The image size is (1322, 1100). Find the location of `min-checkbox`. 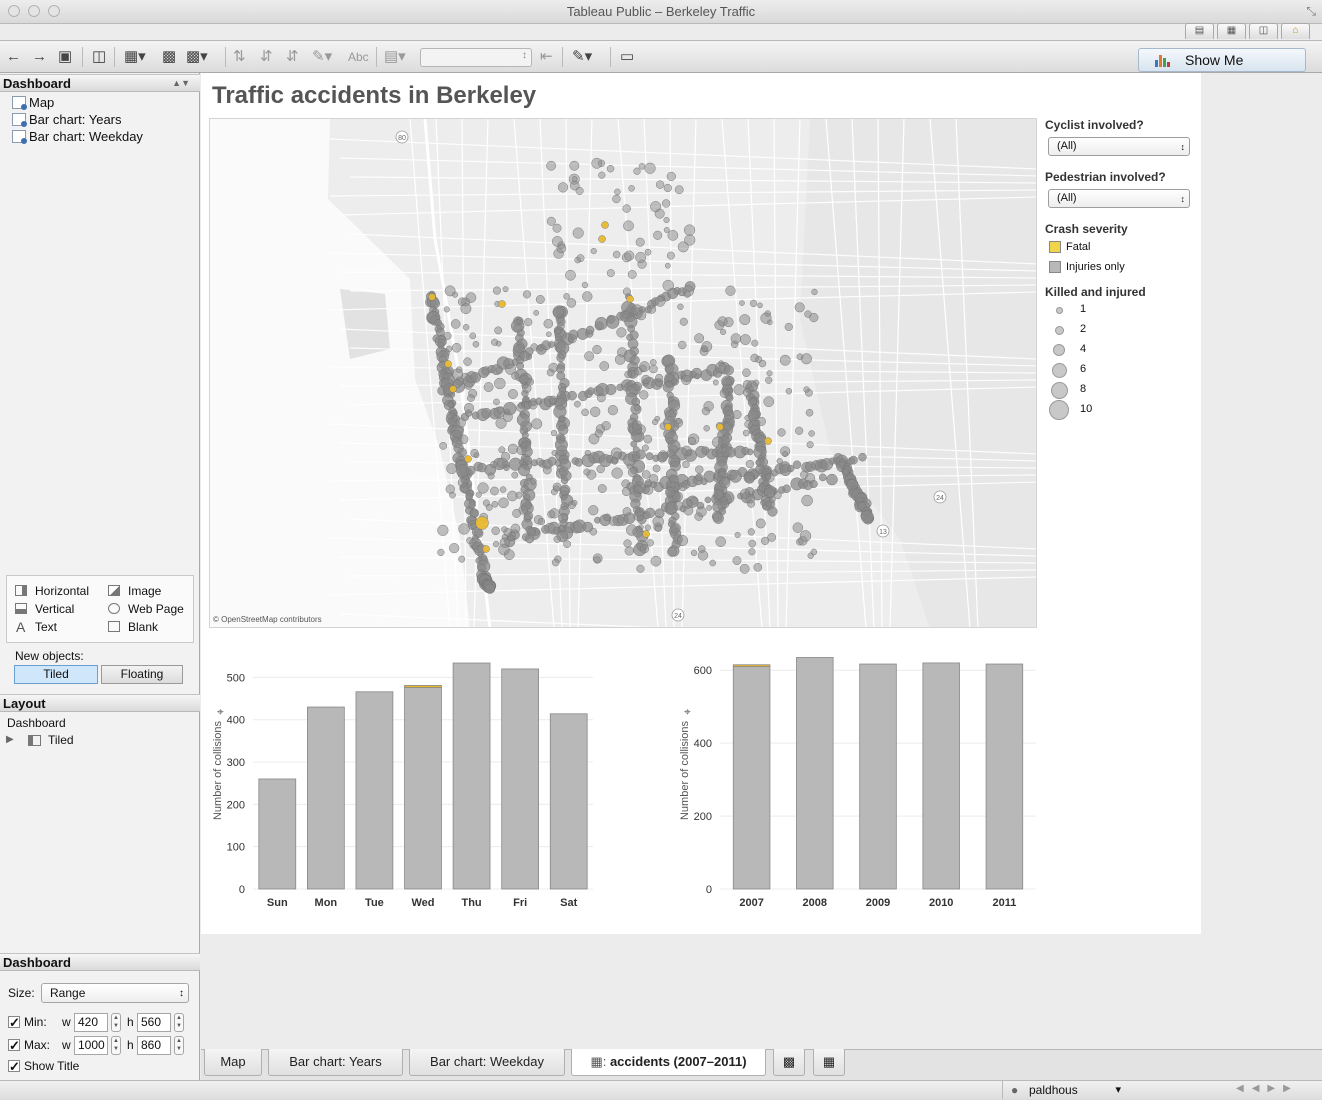

min-checkbox is located at coordinates (14, 1023).